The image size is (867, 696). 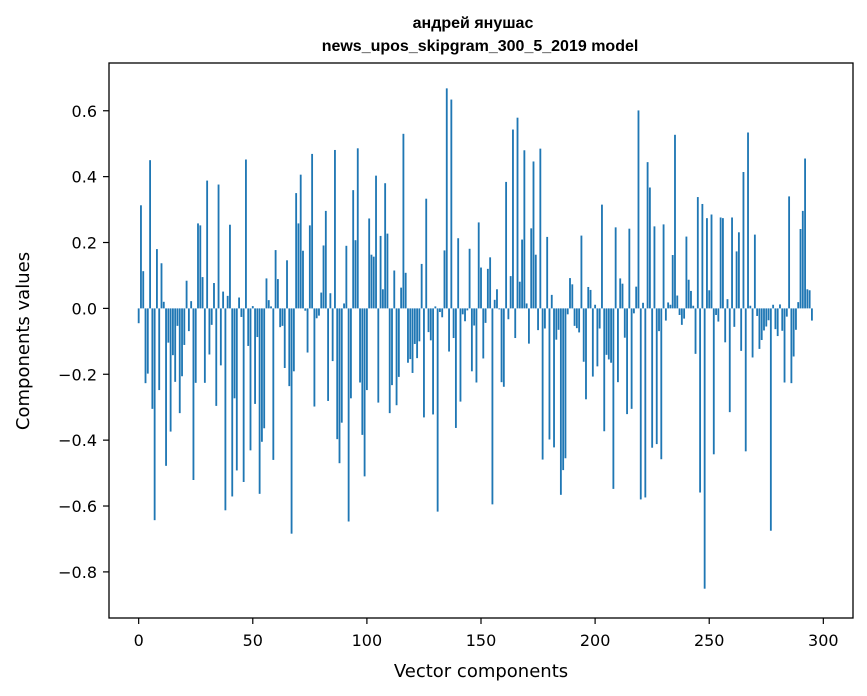 What do you see at coordinates (481, 640) in the screenshot?
I see `x-tick-label: 150` at bounding box center [481, 640].